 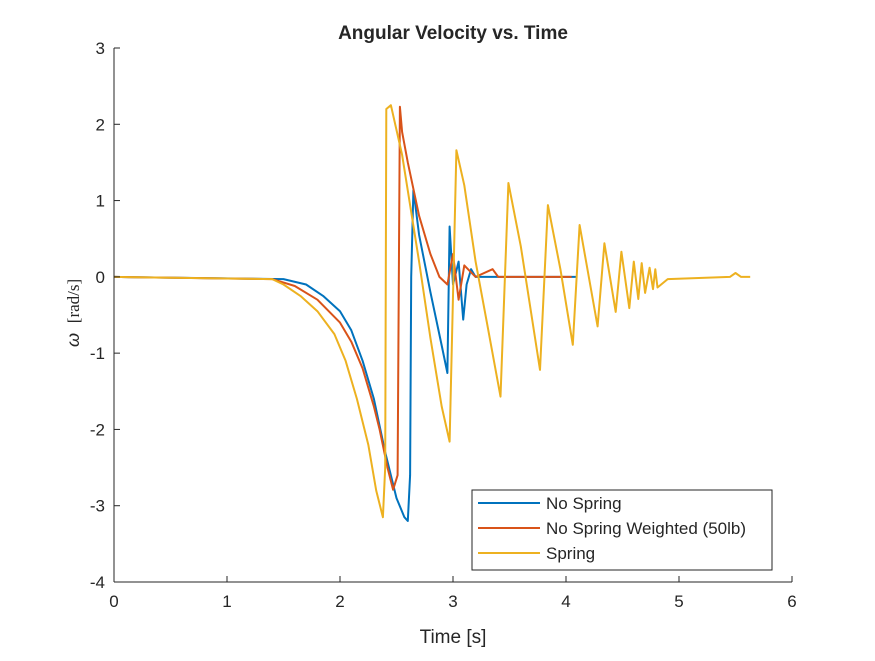 I want to click on y-axis-symbol: ω, so click(x=73, y=340).